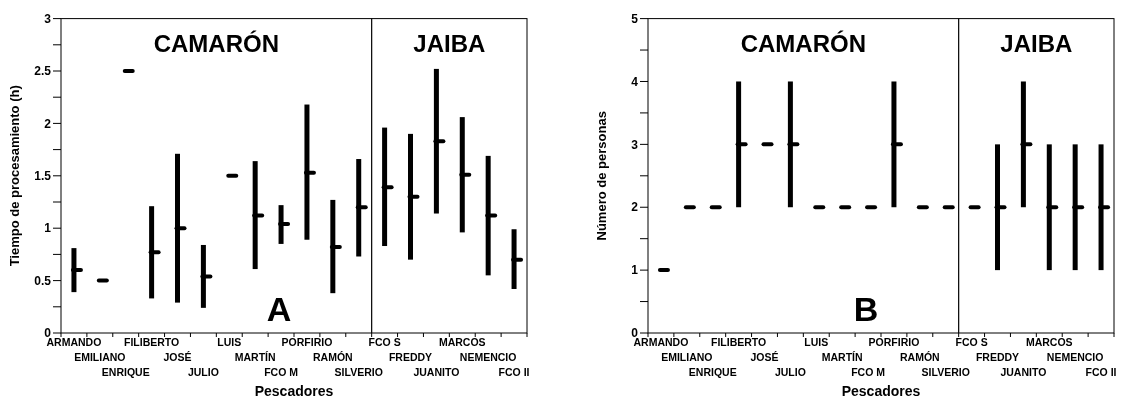 The image size is (1138, 404). What do you see at coordinates (43, 280) in the screenshot?
I see `y-tick-label: 0.5` at bounding box center [43, 280].